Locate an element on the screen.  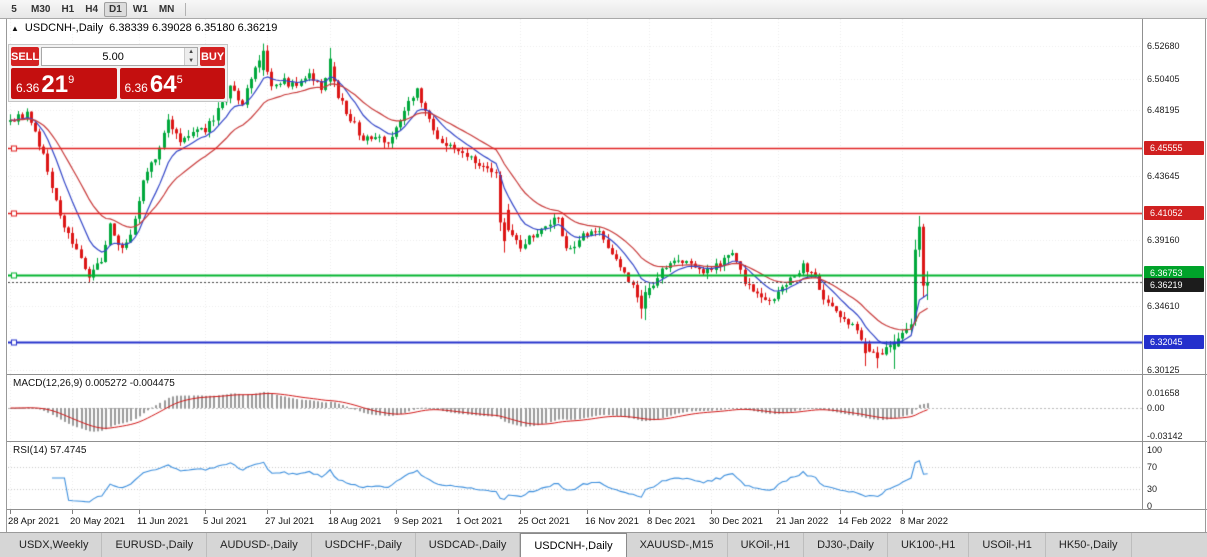
rsi-axis: 100 70 30 0 is located at coordinates (1175, 476).